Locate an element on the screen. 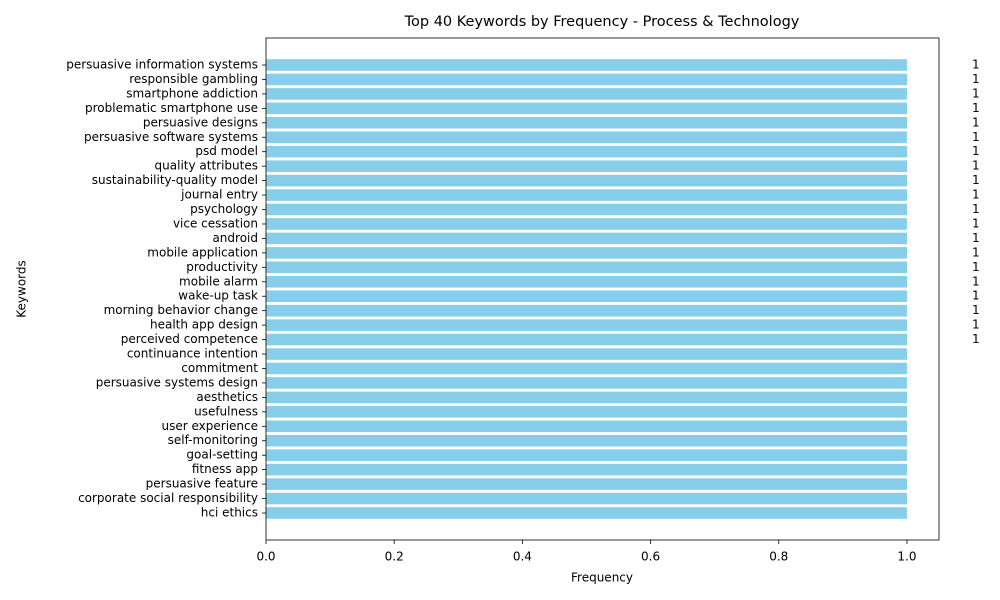  y-tick-label: continuance intention is located at coordinates (192, 354).